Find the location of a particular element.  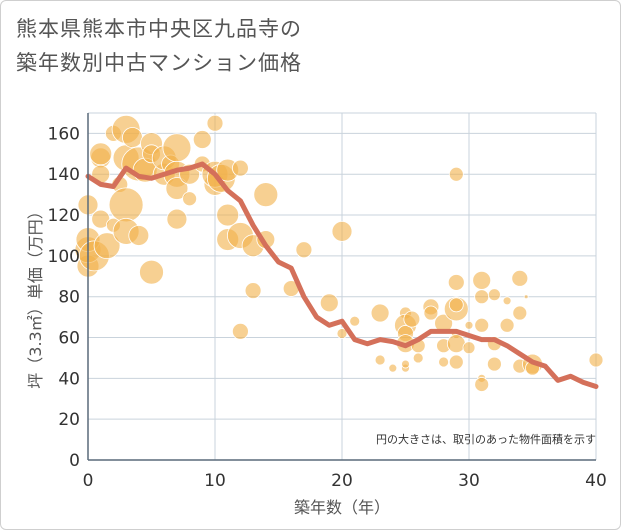

y-tick-label: 80 is located at coordinates (69, 298).